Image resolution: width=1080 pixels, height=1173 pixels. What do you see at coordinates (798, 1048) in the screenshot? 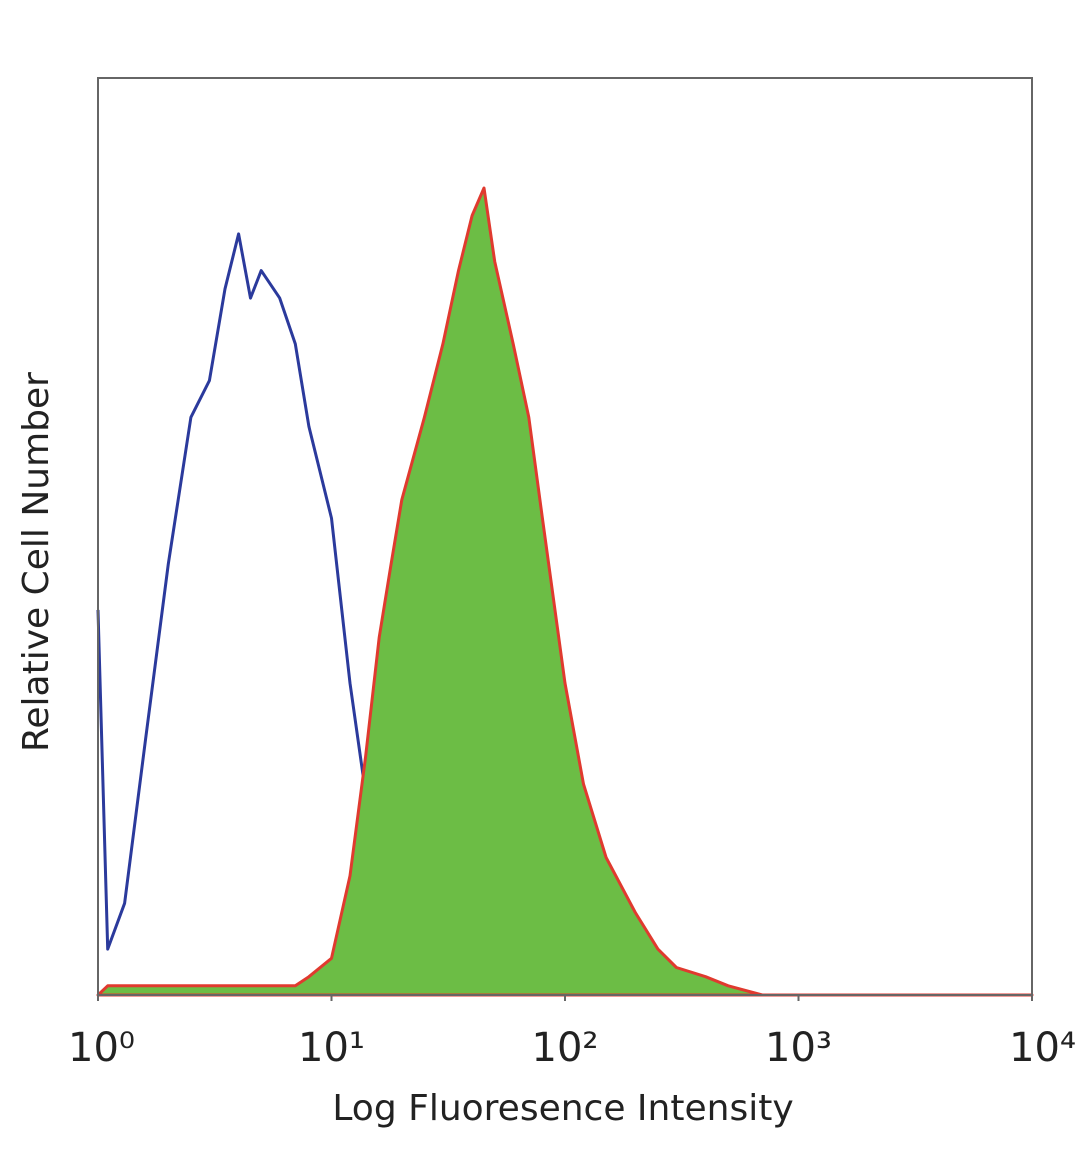
I see `x-tick-label: 10³` at bounding box center [798, 1048].